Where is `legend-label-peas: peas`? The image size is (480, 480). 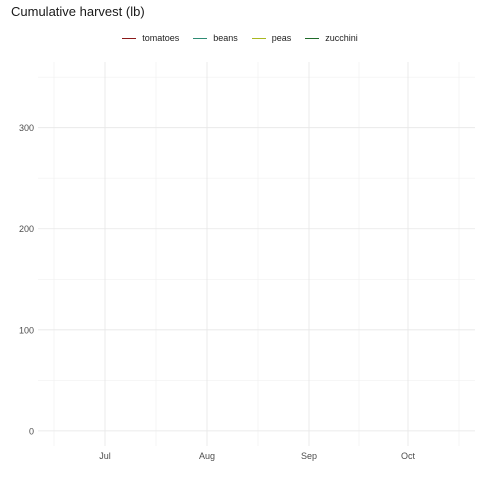
legend-label-peas: peas is located at coordinates (281, 38).